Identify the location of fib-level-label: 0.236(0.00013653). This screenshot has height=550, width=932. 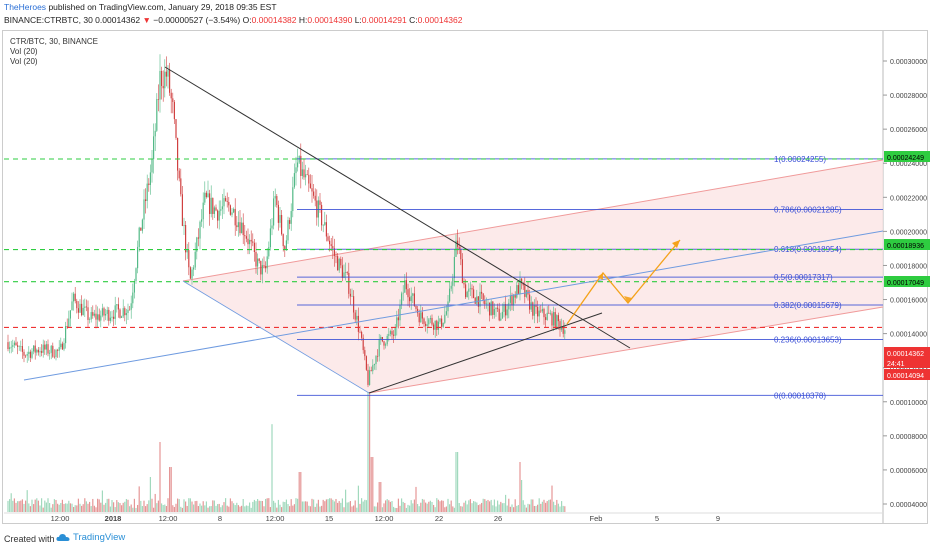
(808, 340).